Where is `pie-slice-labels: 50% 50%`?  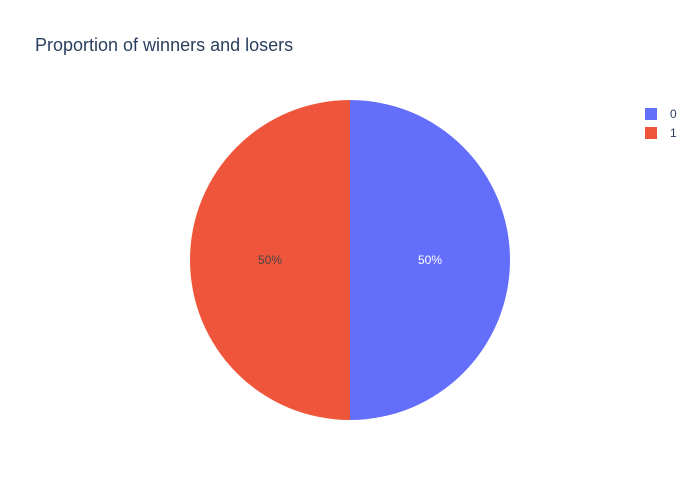 pie-slice-labels: 50% 50% is located at coordinates (350, 260).